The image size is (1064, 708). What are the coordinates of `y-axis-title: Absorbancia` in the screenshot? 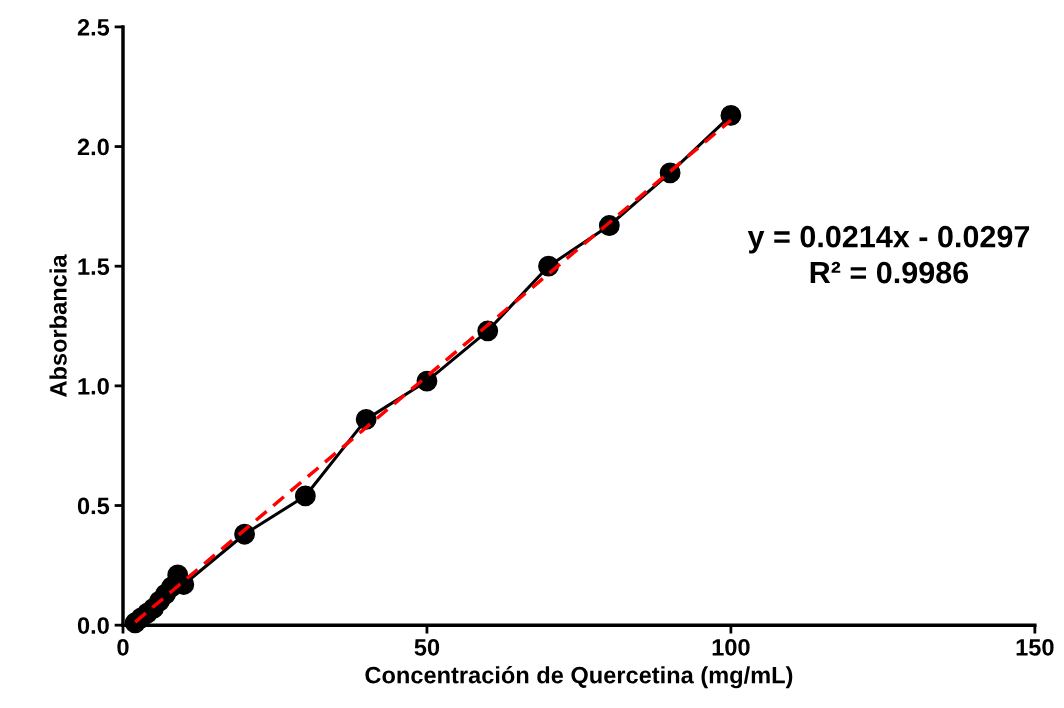 It's located at (58, 325).